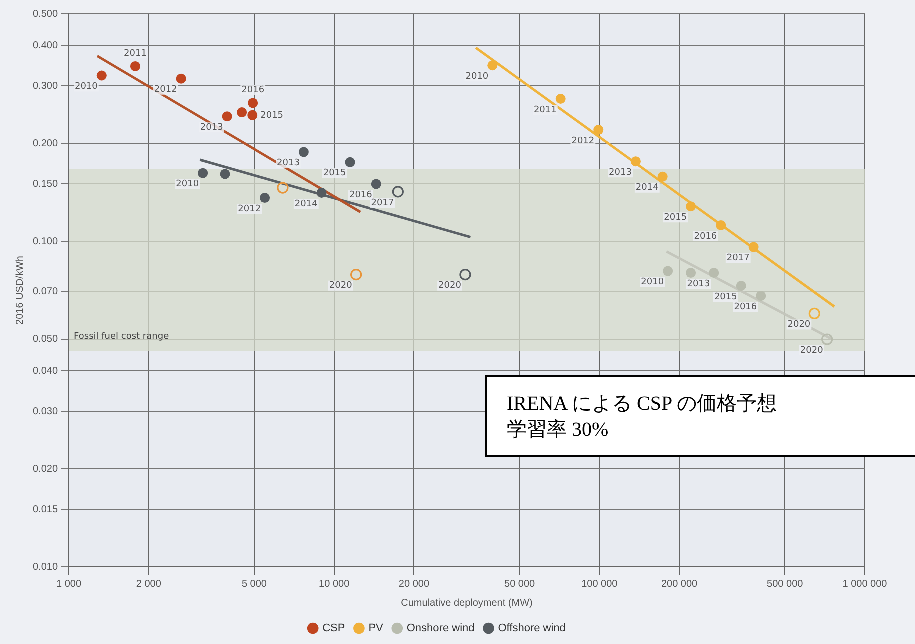 The height and width of the screenshot is (644, 915). I want to click on annotation: 学習率 30%, so click(558, 430).